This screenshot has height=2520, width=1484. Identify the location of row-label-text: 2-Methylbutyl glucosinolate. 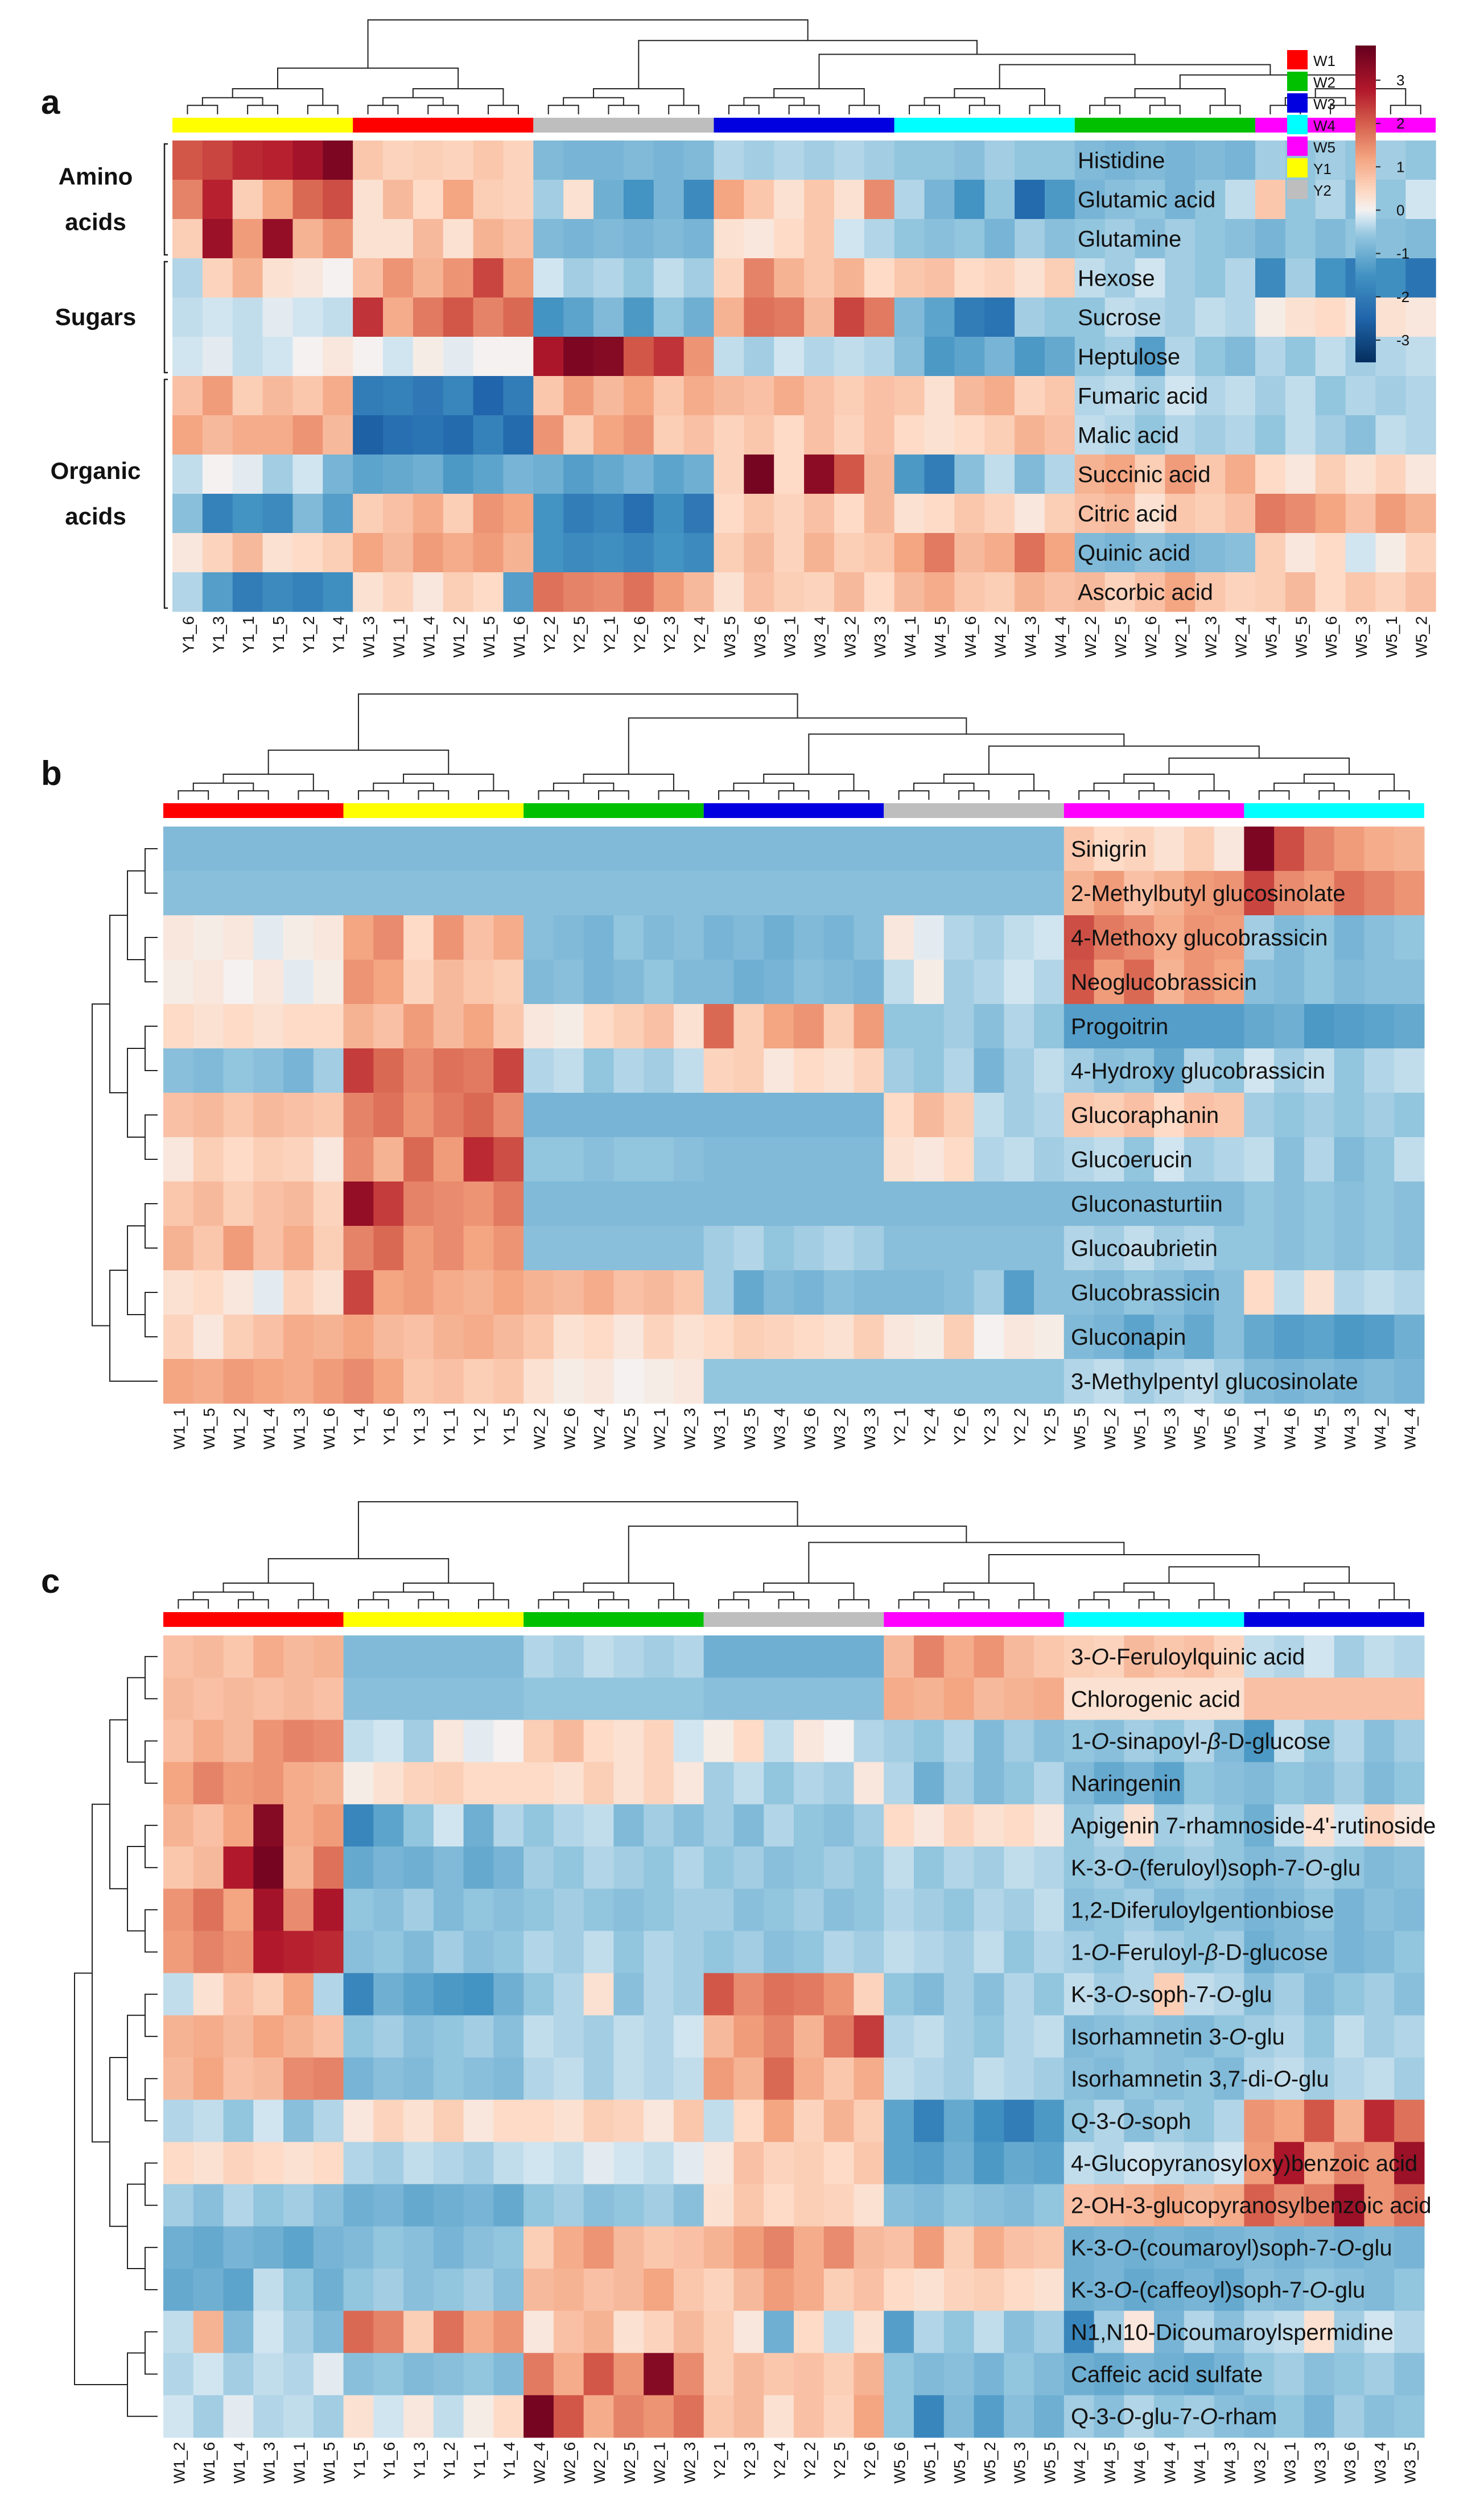
(1208, 893).